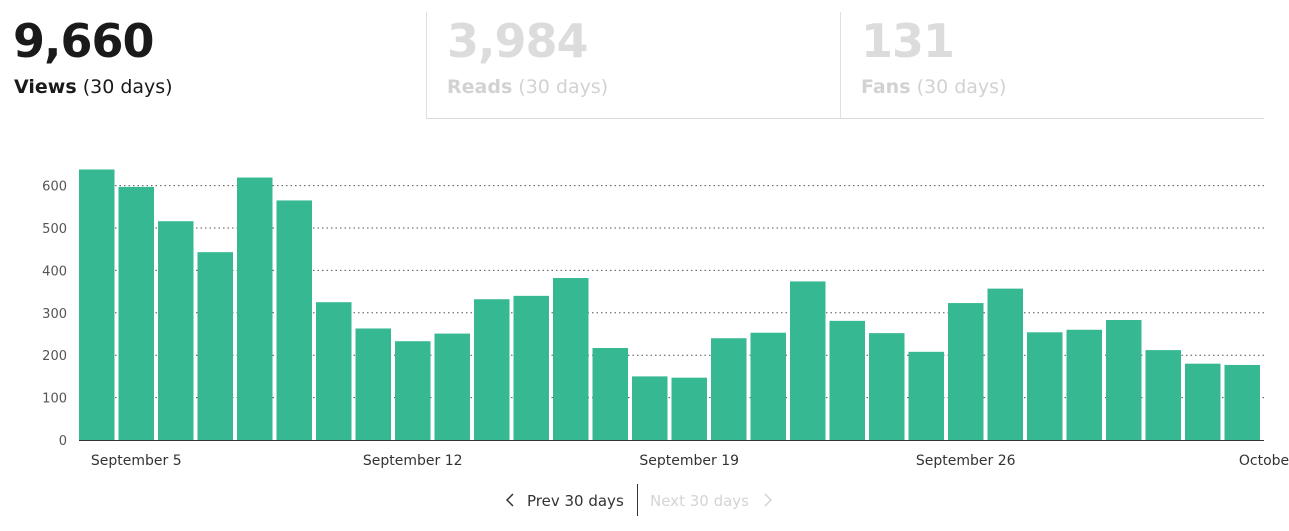 Image resolution: width=1289 pixels, height=531 pixels. I want to click on reads-label: Reads (30 days), so click(527, 87).